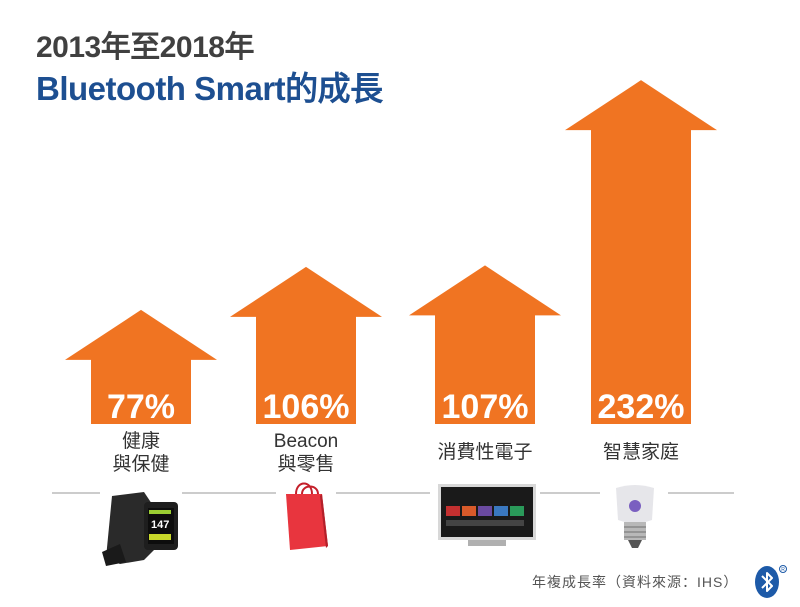  I want to click on category-label-line1: 健康, so click(140, 441).